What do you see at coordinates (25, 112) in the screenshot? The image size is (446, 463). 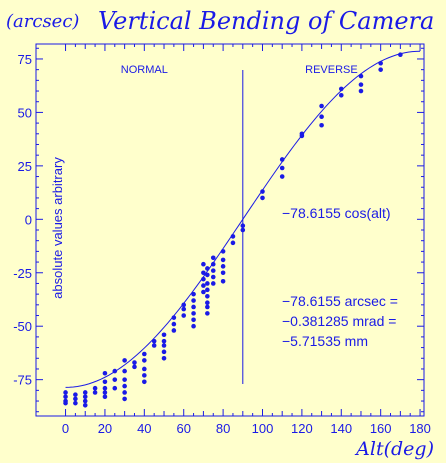 I see `y-tick-label: 50` at bounding box center [25, 112].